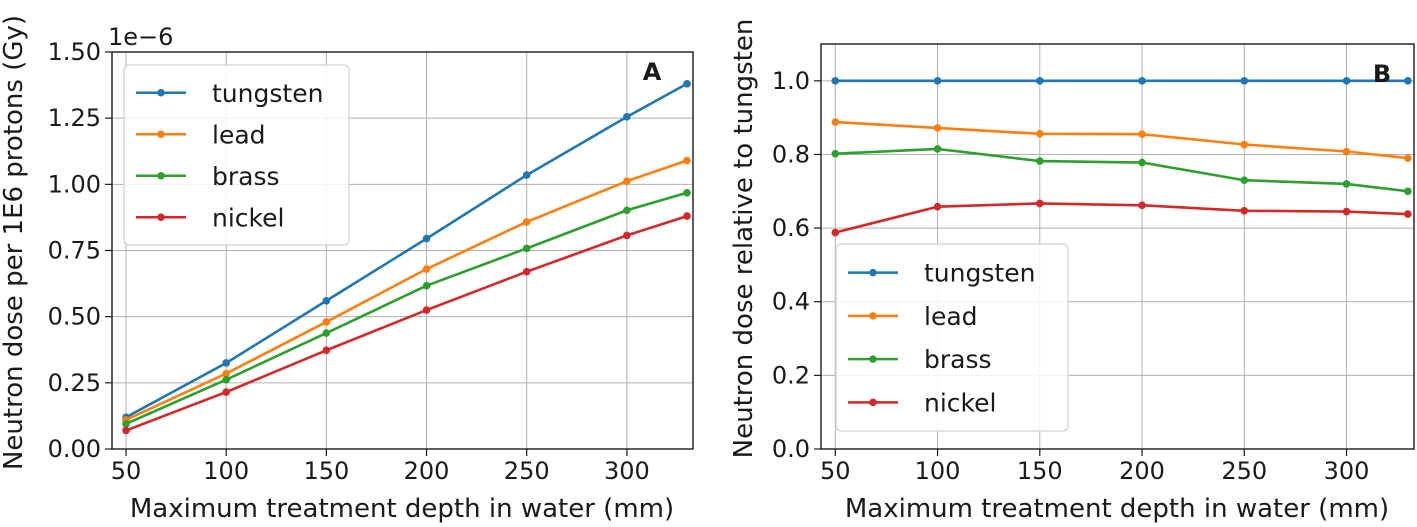 The height and width of the screenshot is (527, 1417). Describe the element at coordinates (979, 273) in the screenshot. I see `legend-label-tungsten: tungsten` at that location.